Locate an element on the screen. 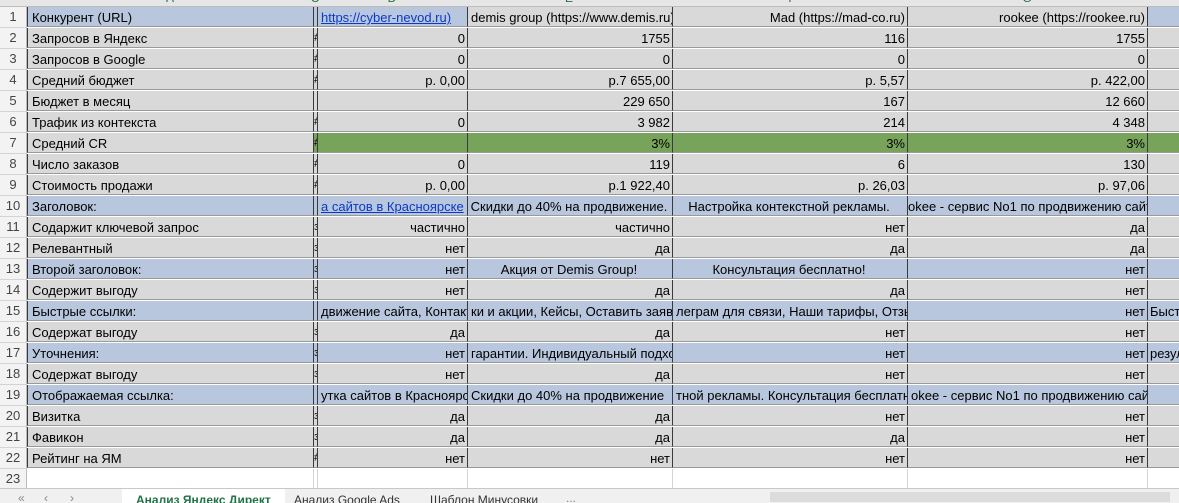 The image size is (1179, 503). cell-d is located at coordinates (393, 479).